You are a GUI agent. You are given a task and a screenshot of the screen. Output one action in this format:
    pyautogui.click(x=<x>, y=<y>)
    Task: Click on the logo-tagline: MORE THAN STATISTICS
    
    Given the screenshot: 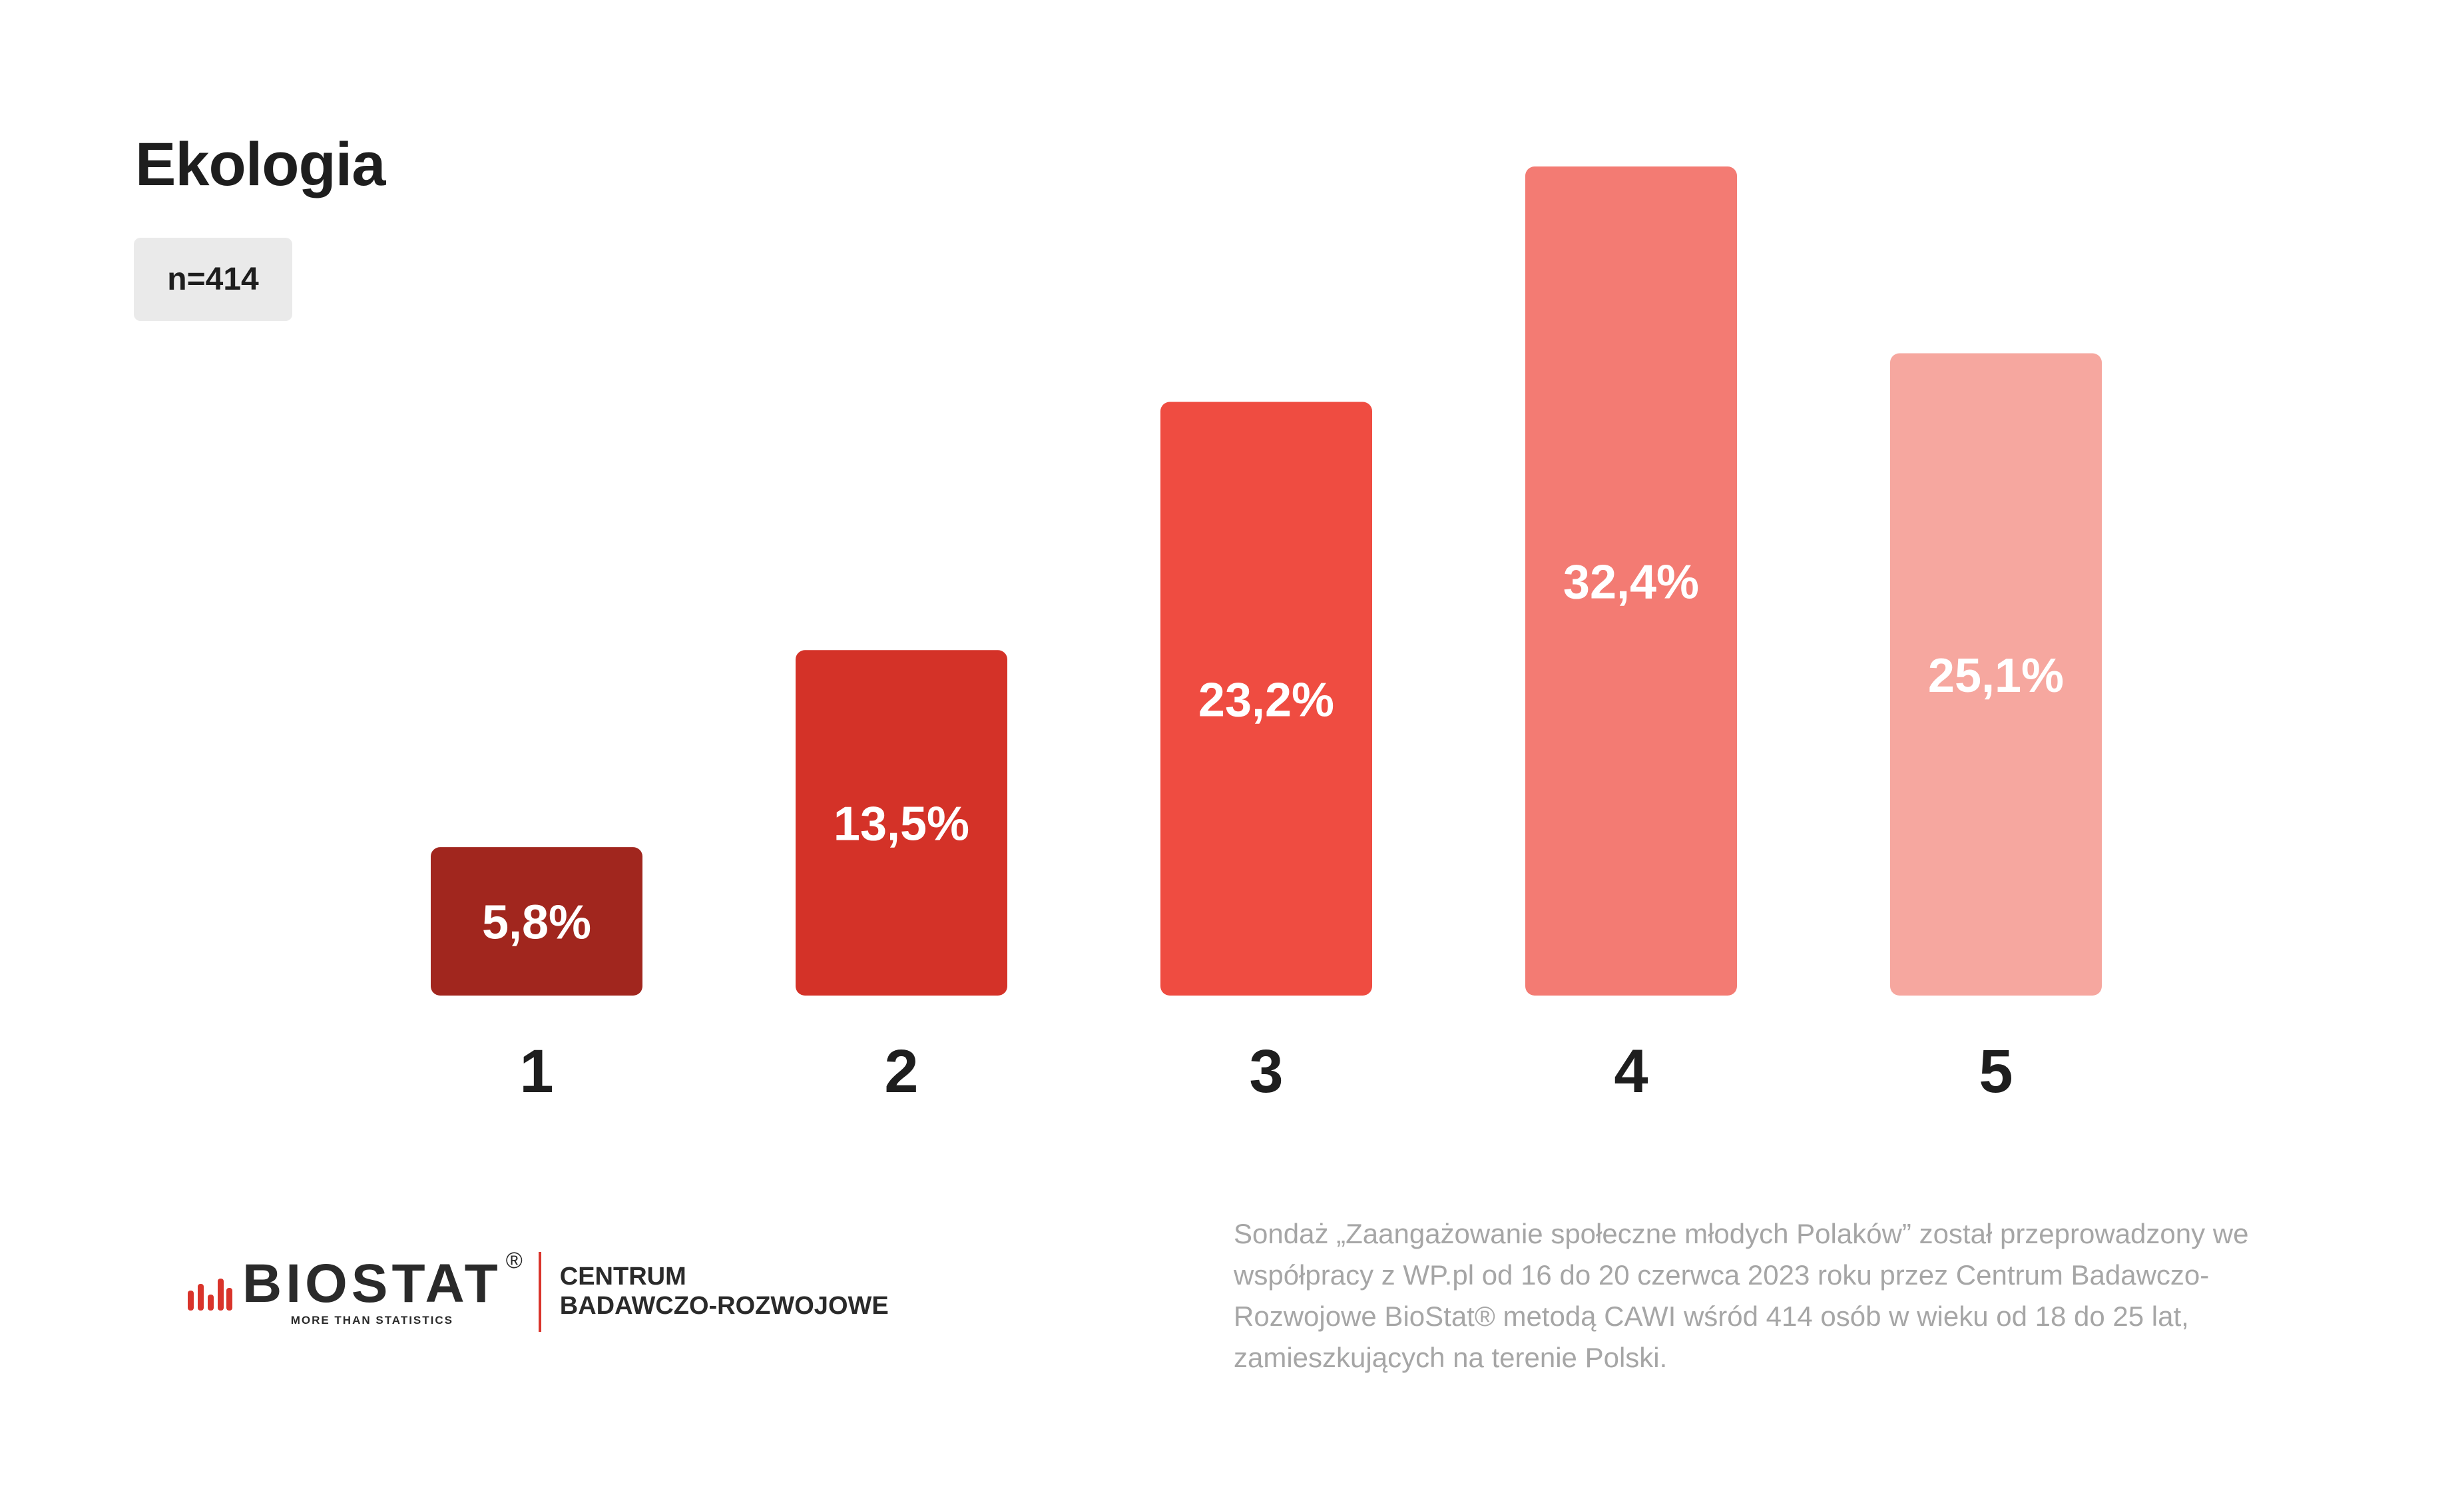 What is the action you would take?
    pyautogui.click(x=371, y=1321)
    